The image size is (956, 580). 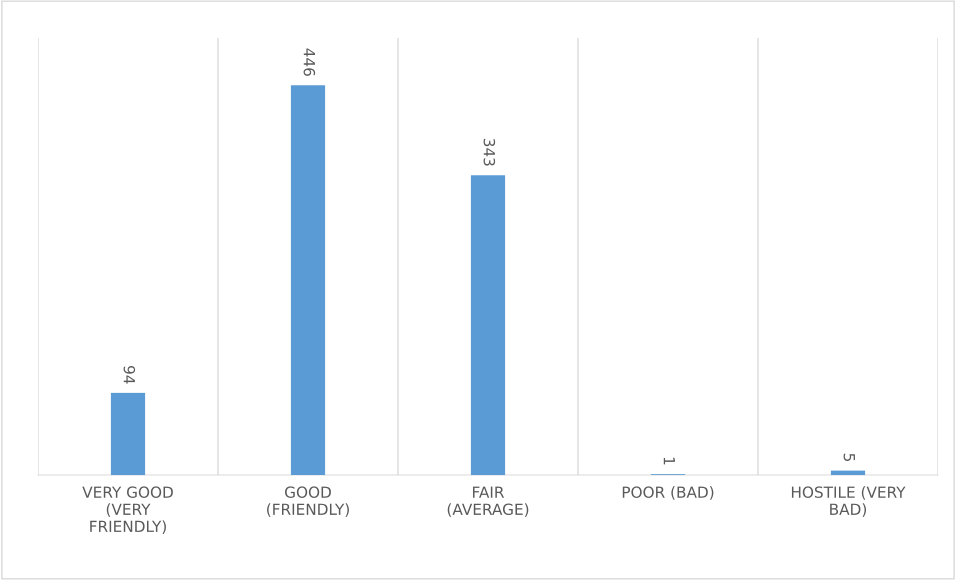 I want to click on x-tick-label: FAIR (AVERAGE), so click(x=488, y=501).